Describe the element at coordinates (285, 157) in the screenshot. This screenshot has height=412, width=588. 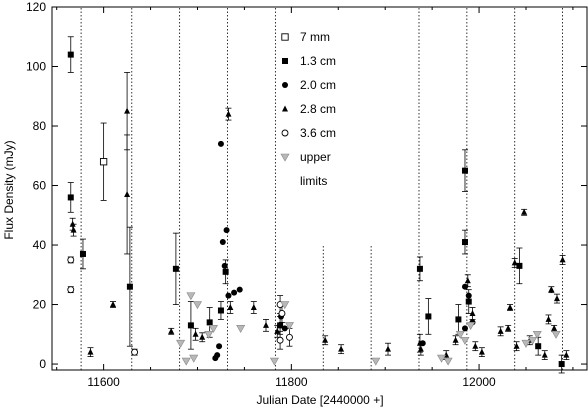
I see `legend-marker-triangle-down-gray` at that location.